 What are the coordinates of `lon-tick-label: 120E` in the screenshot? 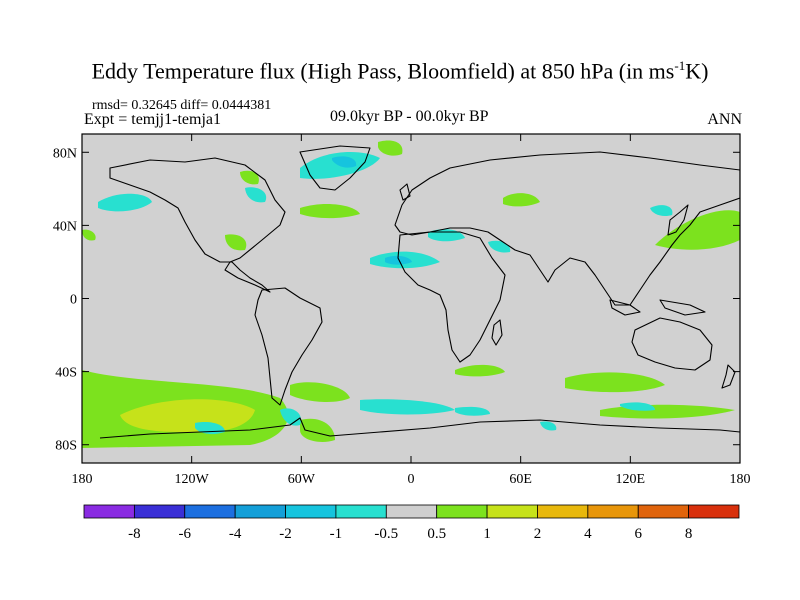 It's located at (631, 479).